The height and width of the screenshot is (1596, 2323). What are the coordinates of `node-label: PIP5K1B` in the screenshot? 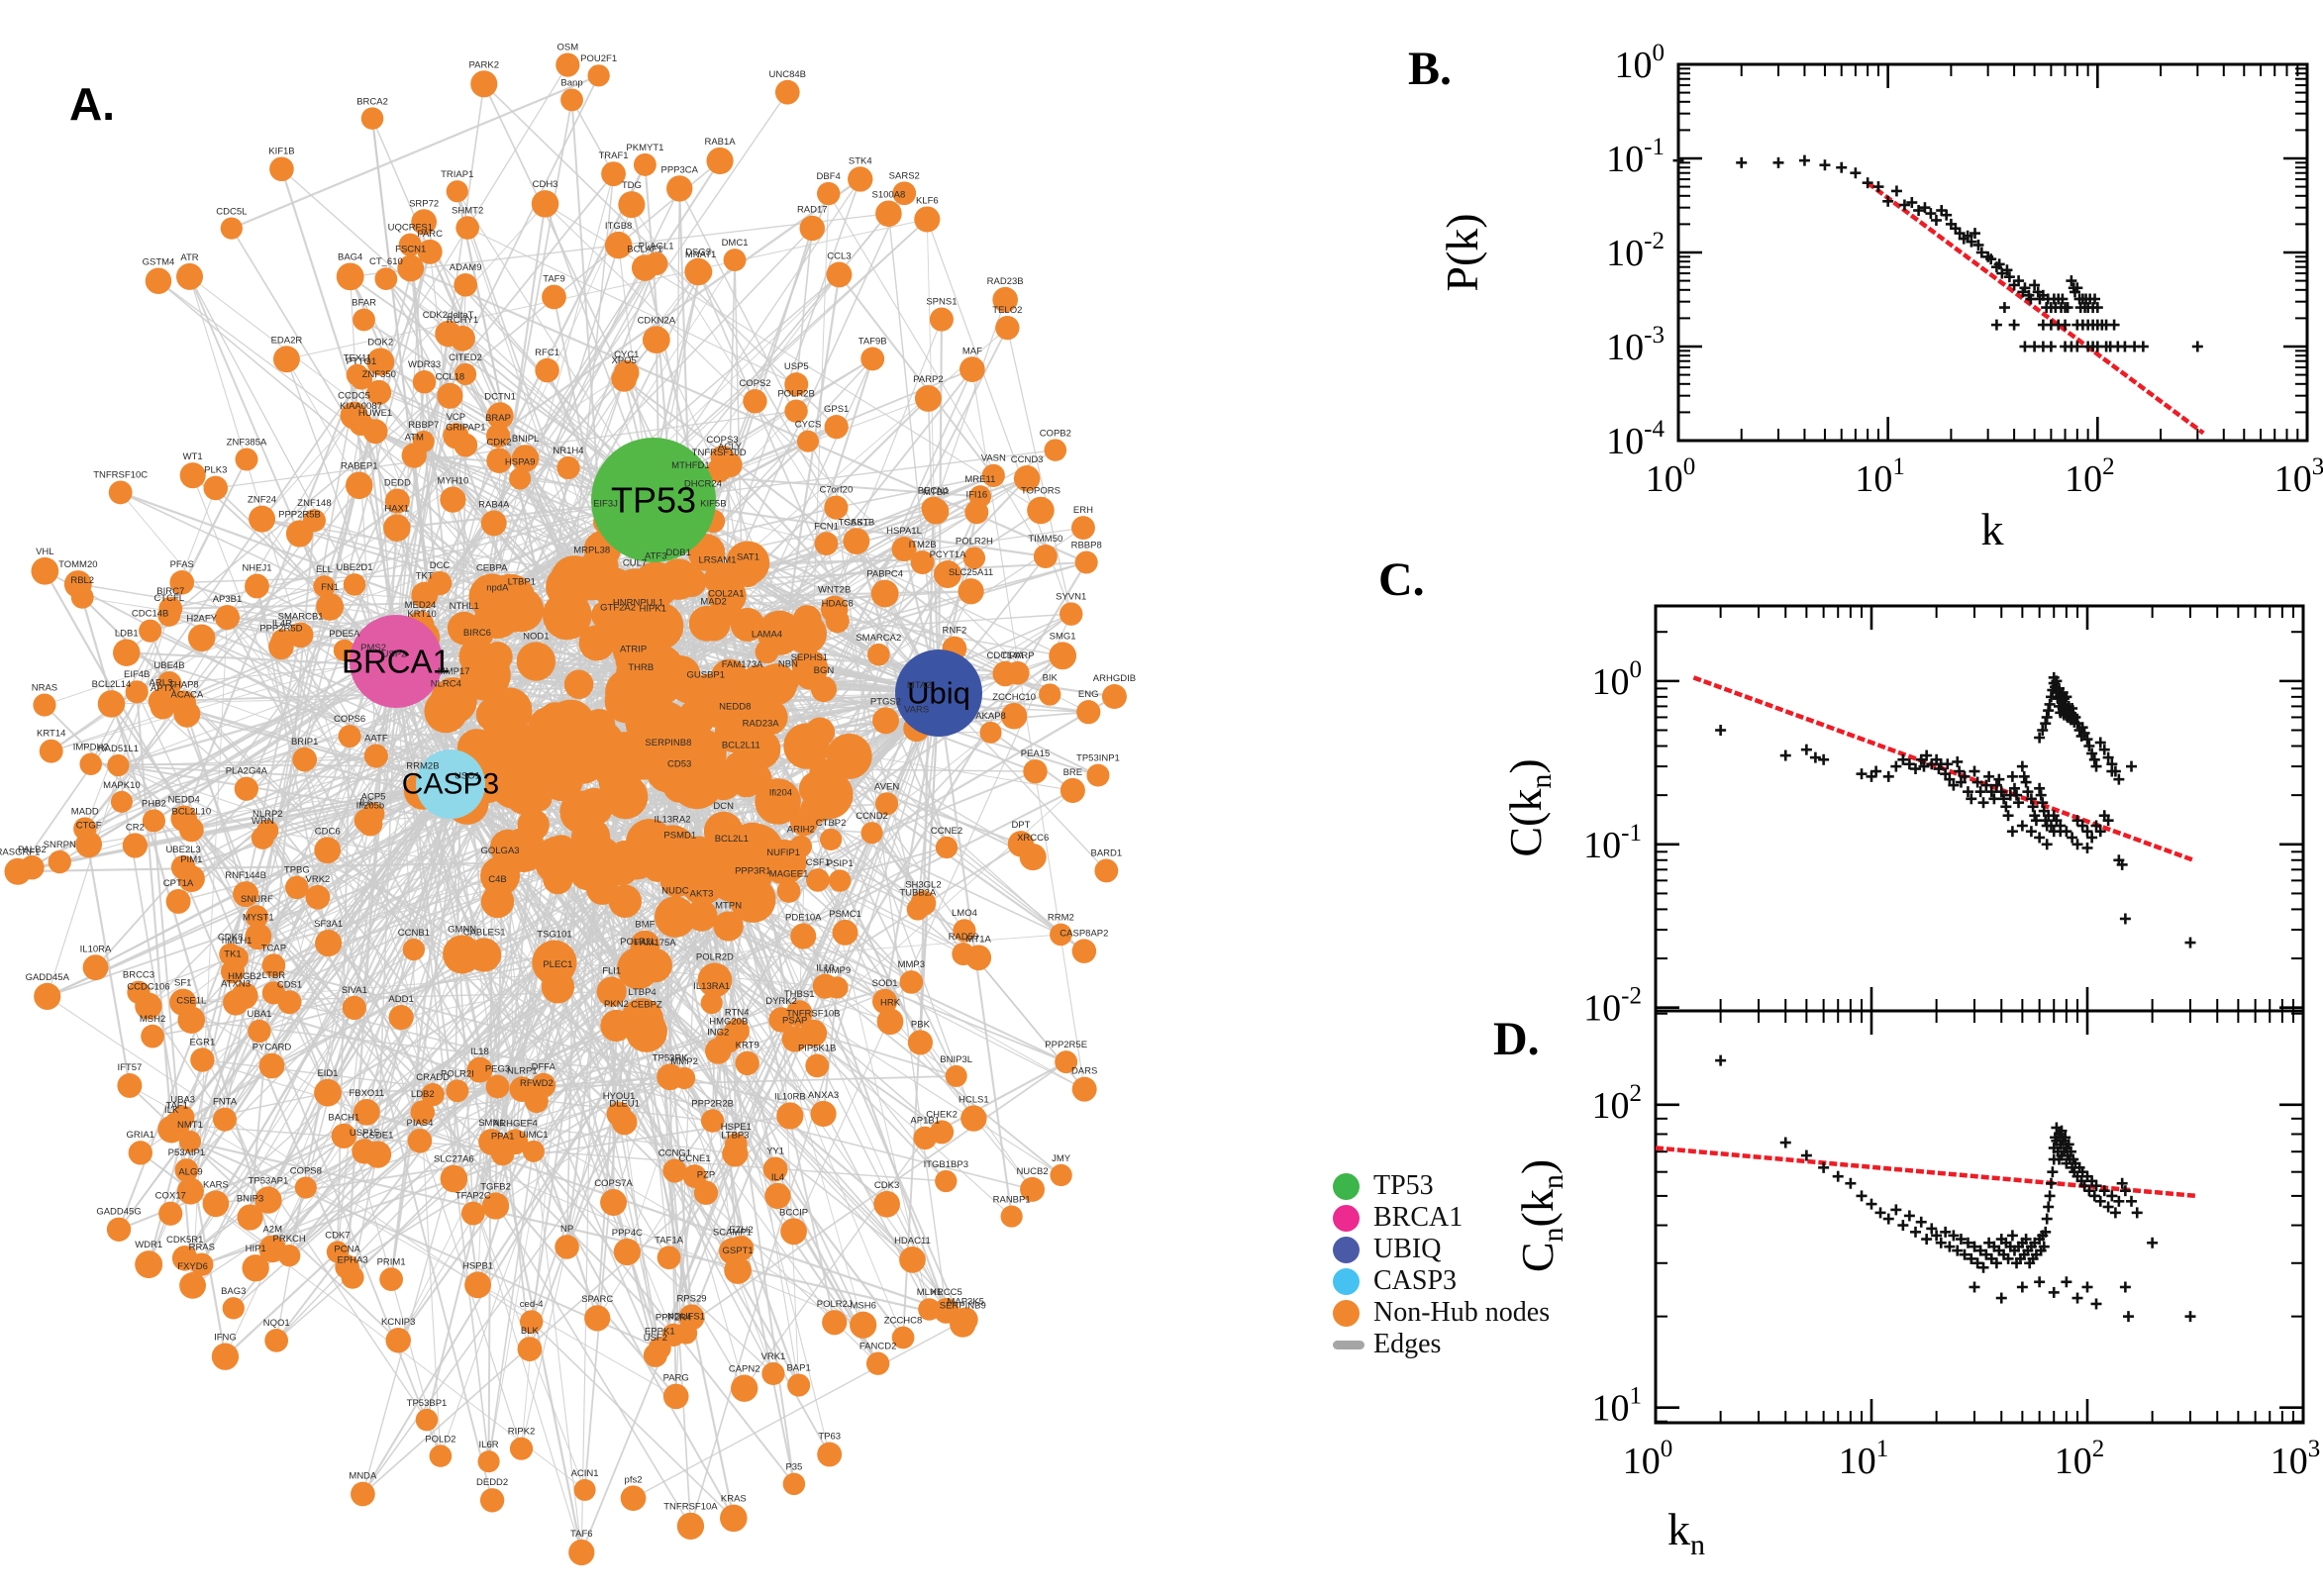 It's located at (817, 1049).